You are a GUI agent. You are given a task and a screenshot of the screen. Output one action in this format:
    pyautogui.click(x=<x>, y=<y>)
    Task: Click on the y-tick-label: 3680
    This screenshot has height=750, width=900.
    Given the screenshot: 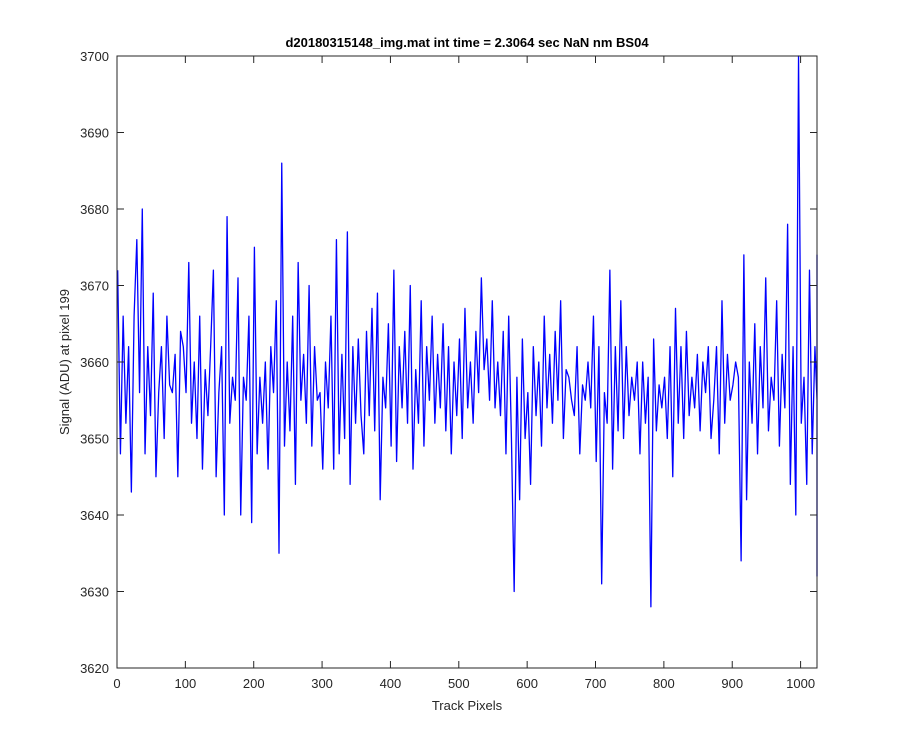 What is the action you would take?
    pyautogui.click(x=94, y=209)
    